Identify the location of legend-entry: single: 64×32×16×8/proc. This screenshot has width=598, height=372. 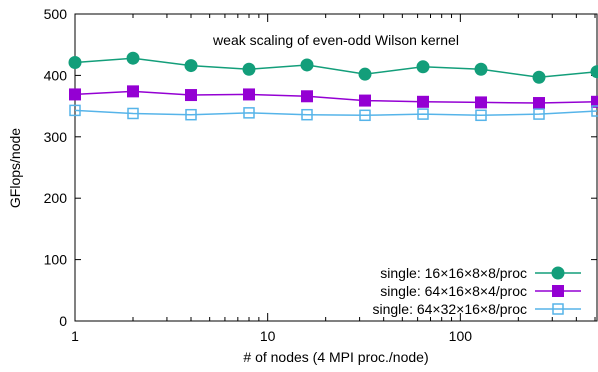
(476, 309).